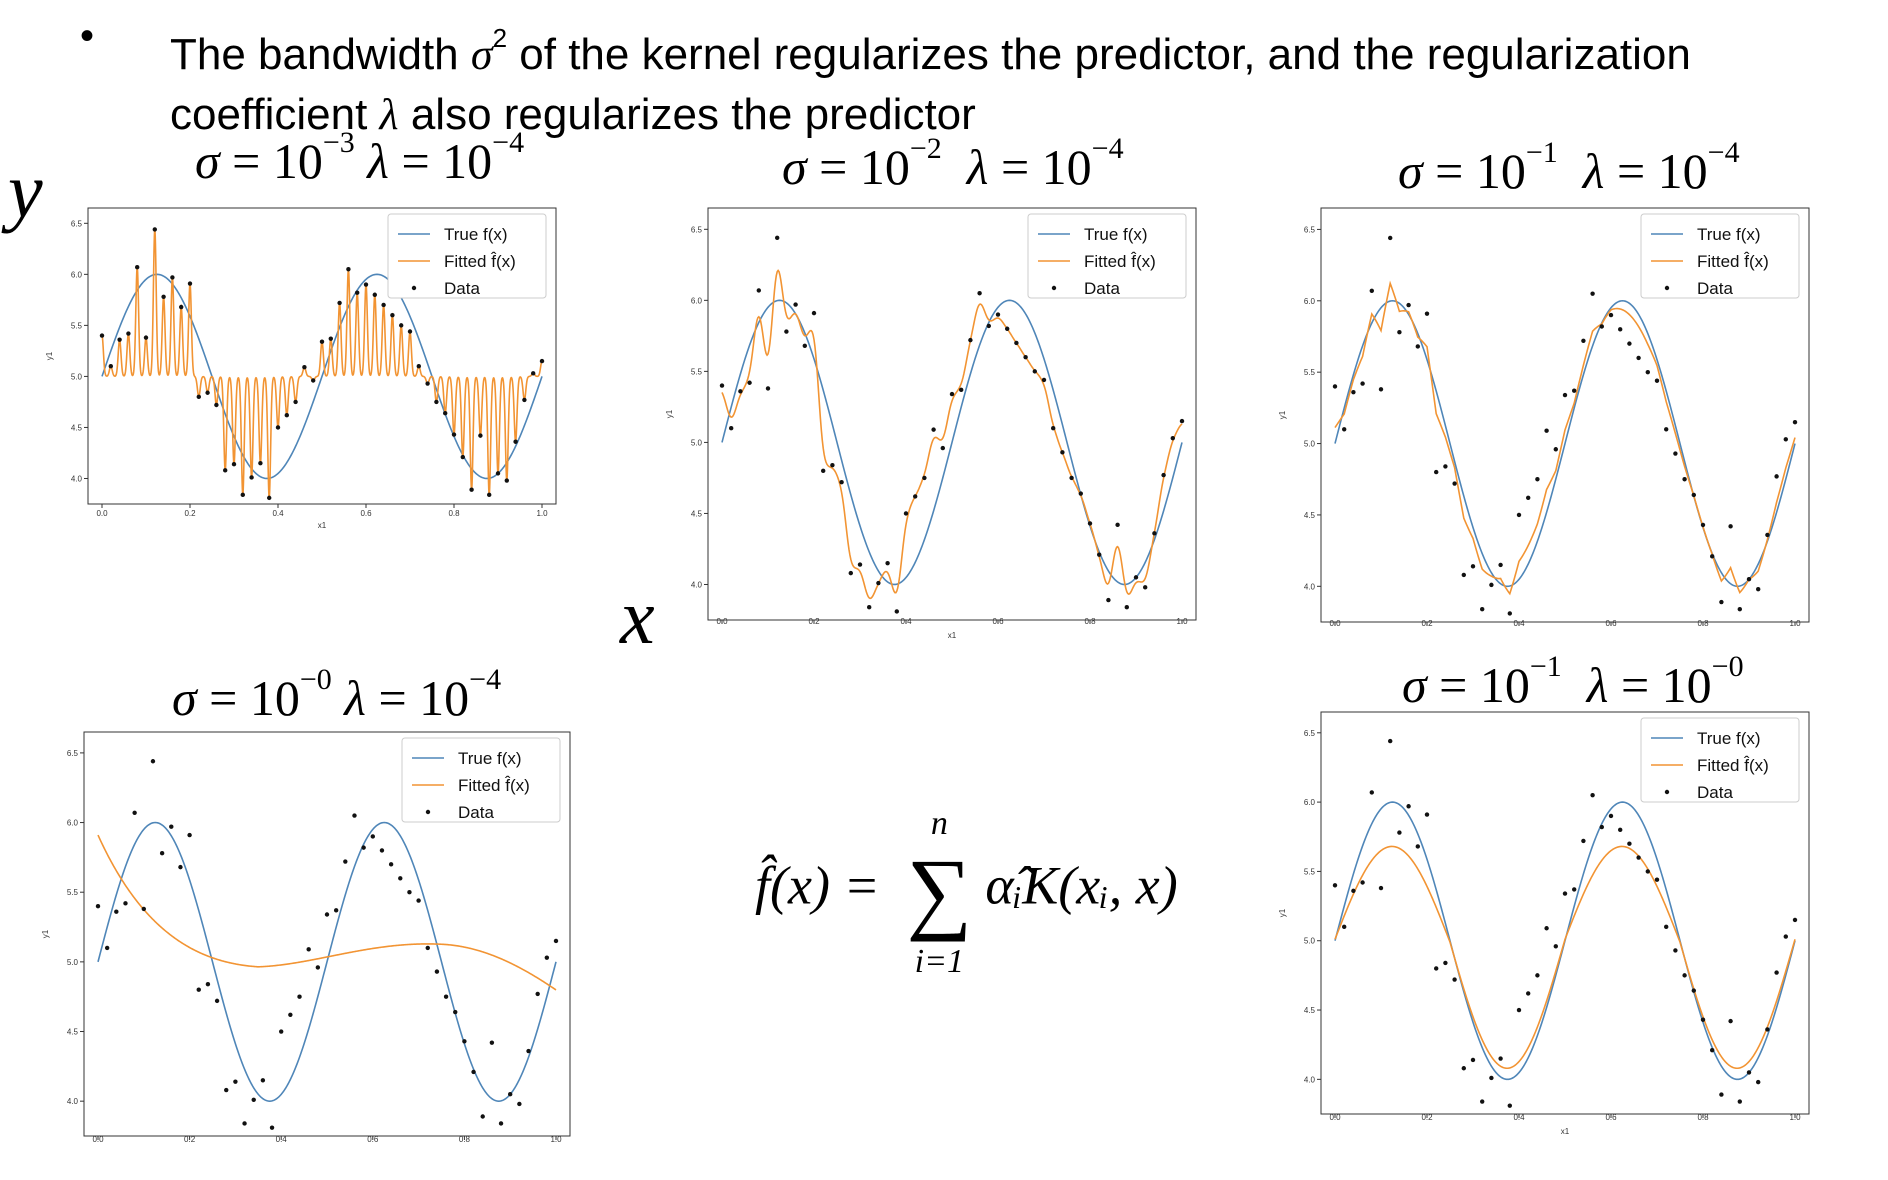 The image size is (1888, 1180). What do you see at coordinates (476, 812) in the screenshot?
I see `legend-label: Data` at bounding box center [476, 812].